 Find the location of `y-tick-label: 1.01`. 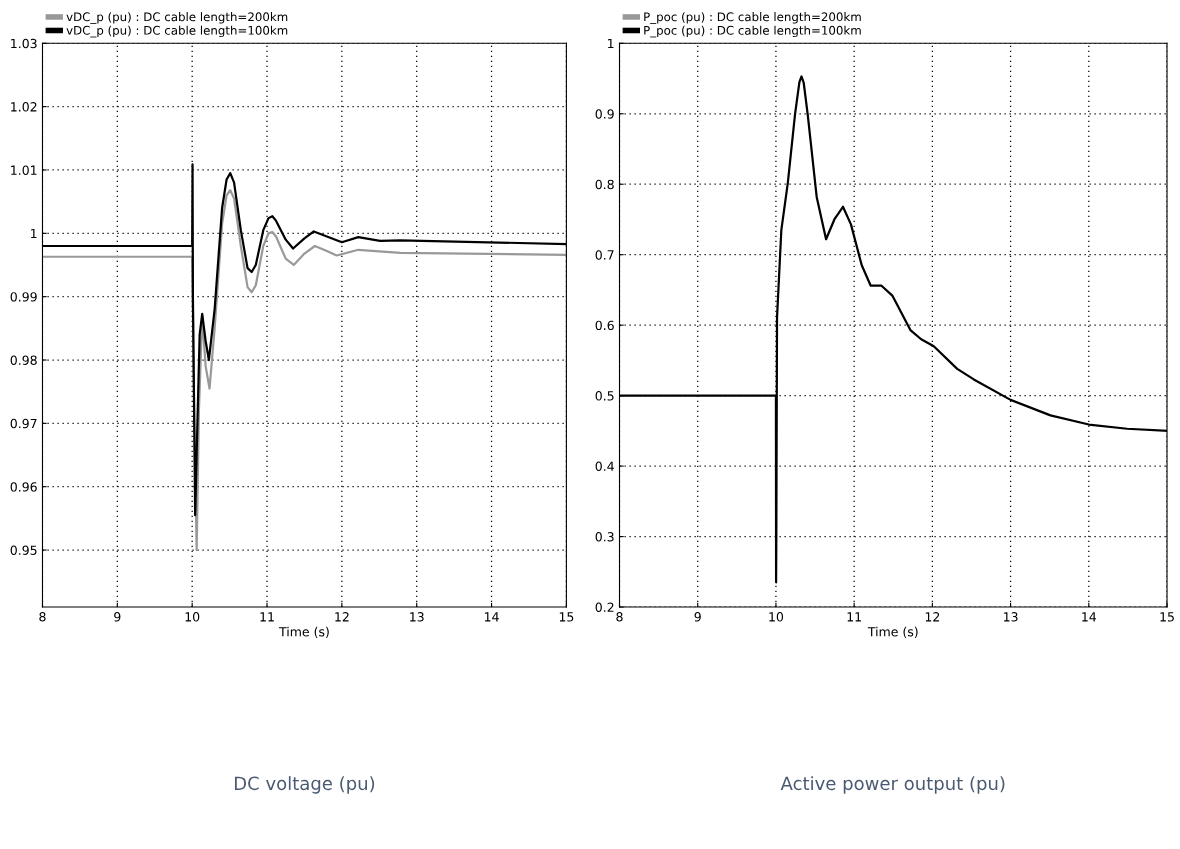

y-tick-label: 1.01 is located at coordinates (24, 170).